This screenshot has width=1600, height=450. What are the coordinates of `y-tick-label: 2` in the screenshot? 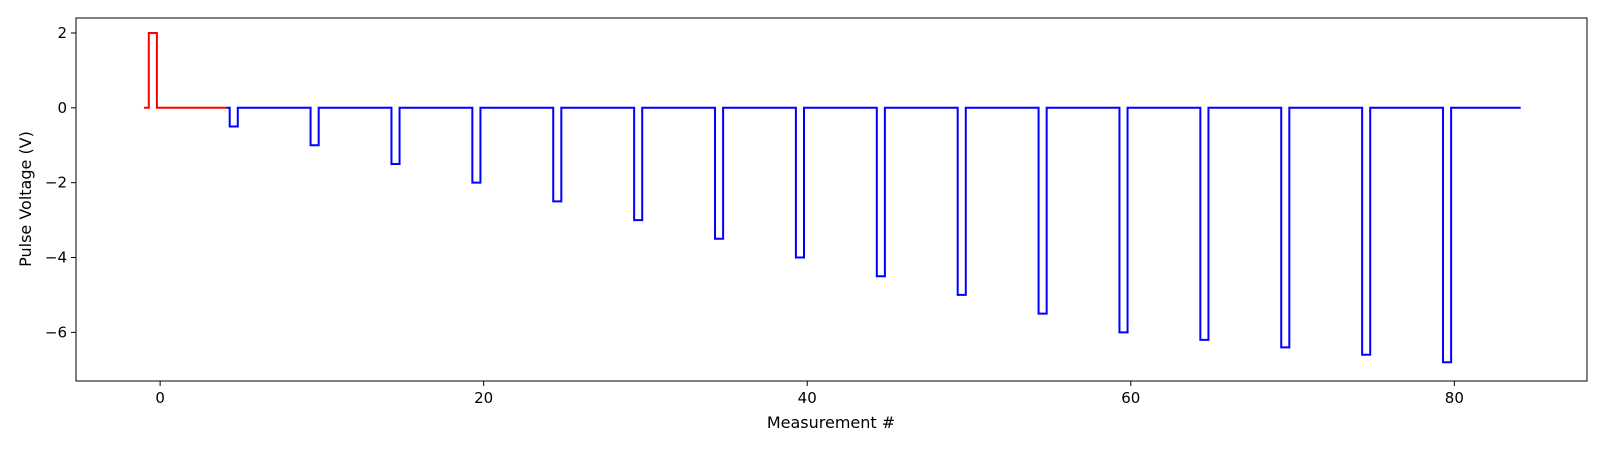 It's located at (62, 33).